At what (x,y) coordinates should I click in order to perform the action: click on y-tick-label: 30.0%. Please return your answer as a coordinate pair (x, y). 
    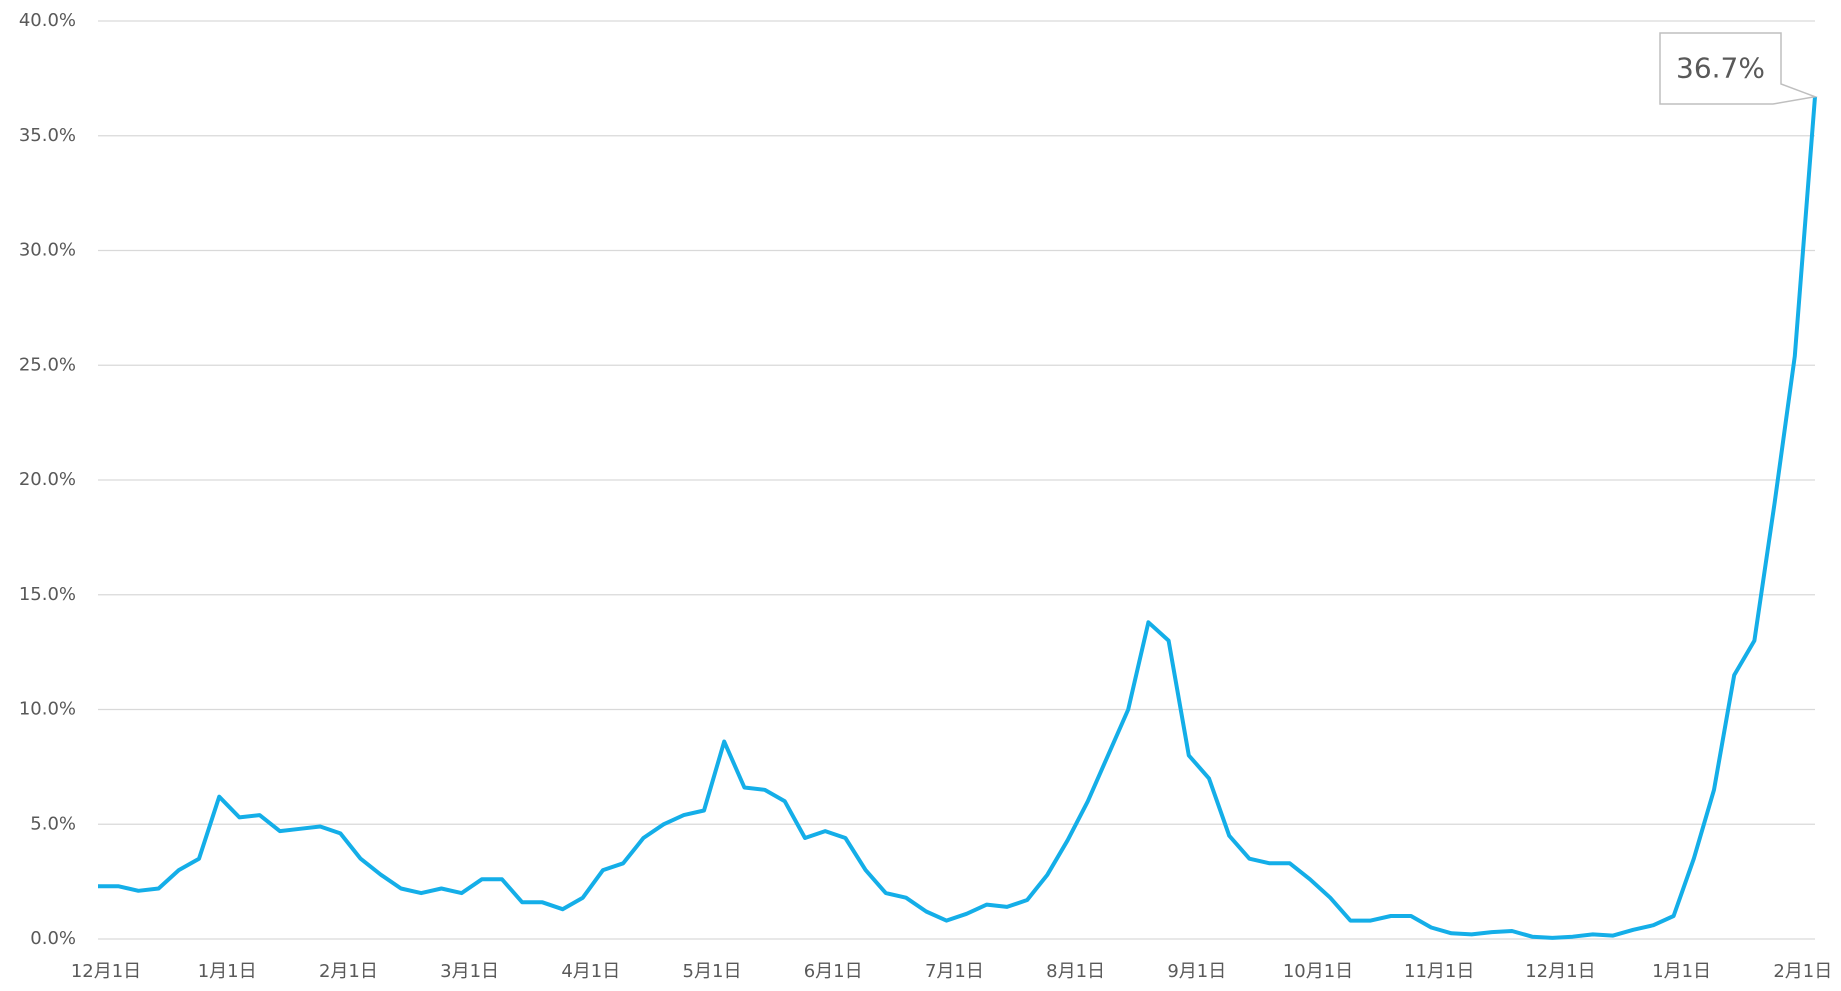
    Looking at the image, I should click on (47, 250).